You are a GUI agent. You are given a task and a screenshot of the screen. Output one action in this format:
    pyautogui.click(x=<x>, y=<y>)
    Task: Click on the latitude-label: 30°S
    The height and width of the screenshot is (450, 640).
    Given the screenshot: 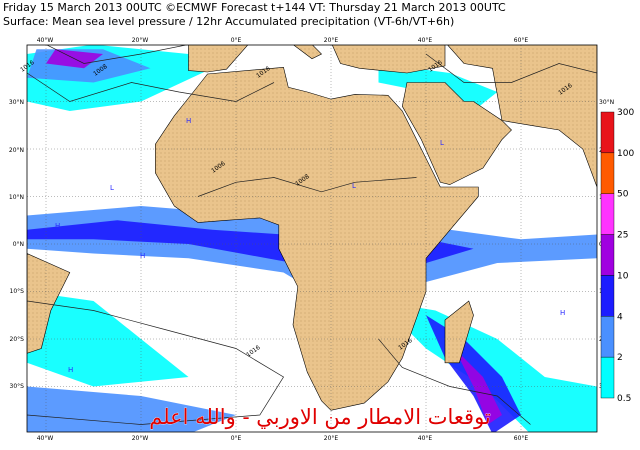 What is the action you would take?
    pyautogui.click(x=17, y=386)
    